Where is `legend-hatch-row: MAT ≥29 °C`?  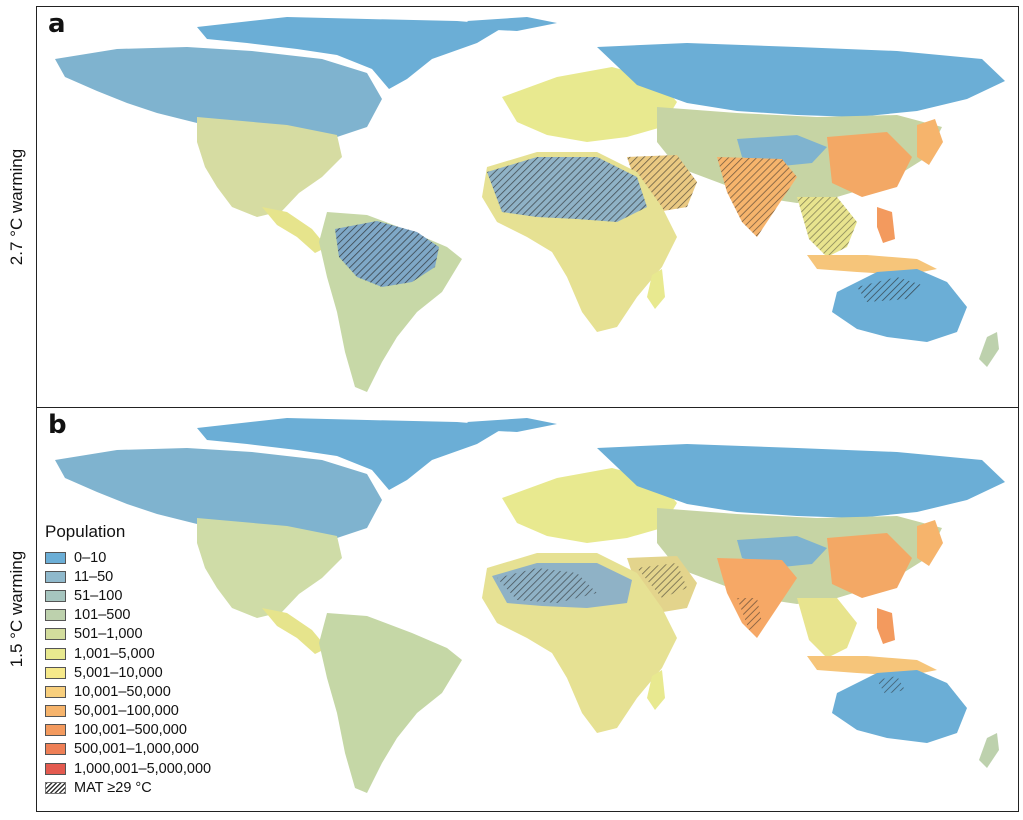
legend-hatch-row: MAT ≥29 °C is located at coordinates (128, 787).